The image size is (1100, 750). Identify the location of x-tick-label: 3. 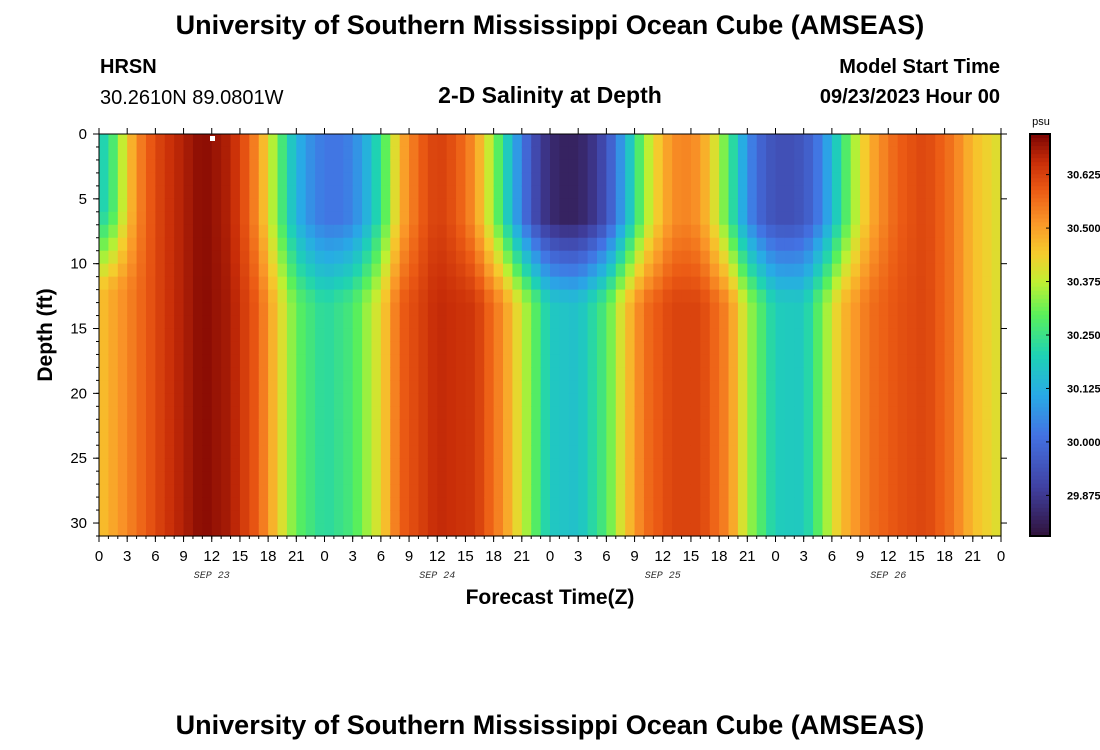
(578, 556).